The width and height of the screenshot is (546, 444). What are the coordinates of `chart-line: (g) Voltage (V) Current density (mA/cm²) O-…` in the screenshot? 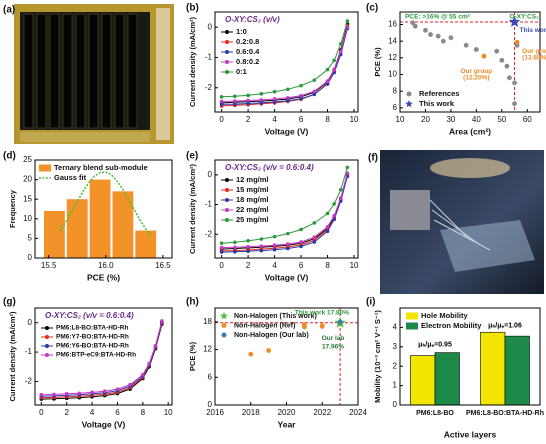 It's located at (88, 363).